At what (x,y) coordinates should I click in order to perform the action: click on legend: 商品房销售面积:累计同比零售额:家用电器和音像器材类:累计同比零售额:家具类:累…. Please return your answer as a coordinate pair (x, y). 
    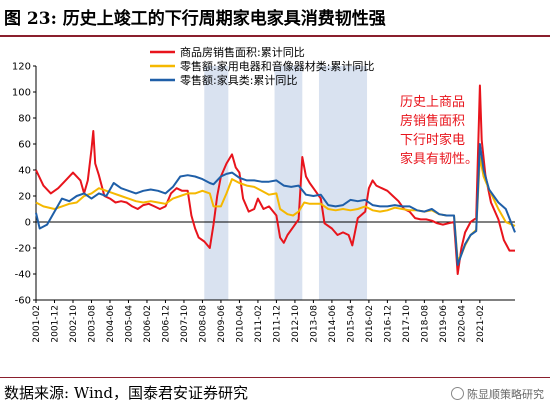
    Looking at the image, I should click on (262, 66).